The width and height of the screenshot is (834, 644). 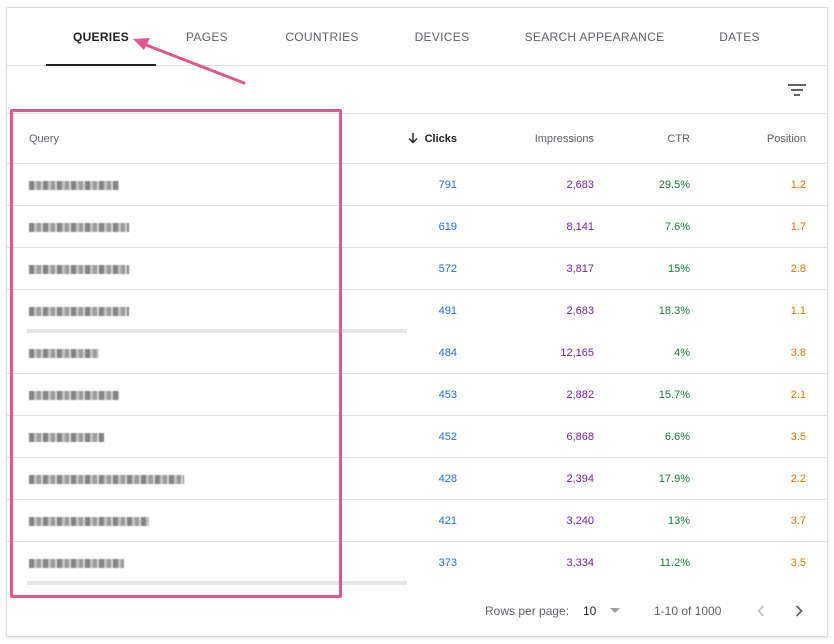 What do you see at coordinates (580, 437) in the screenshot?
I see `impressions-cell: 6,868` at bounding box center [580, 437].